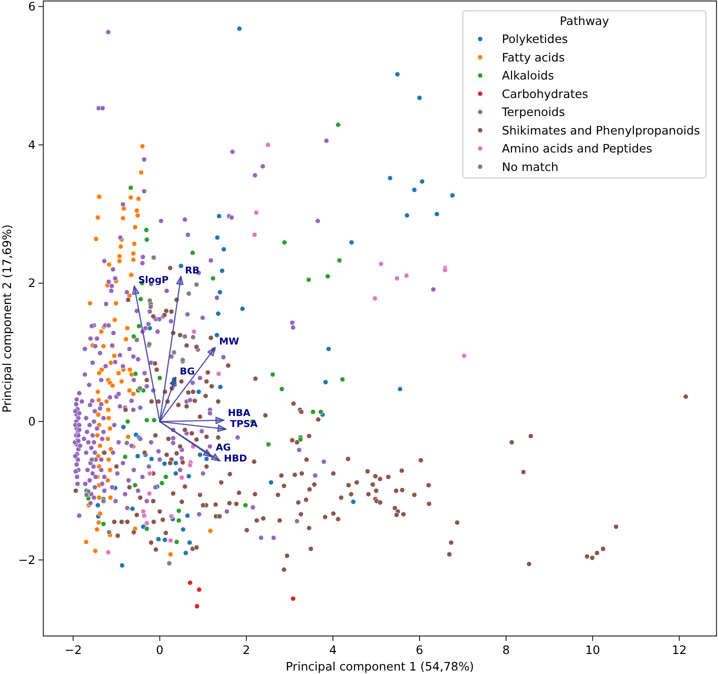  Describe the element at coordinates (32, 421) in the screenshot. I see `y-tick-label: 0` at that location.